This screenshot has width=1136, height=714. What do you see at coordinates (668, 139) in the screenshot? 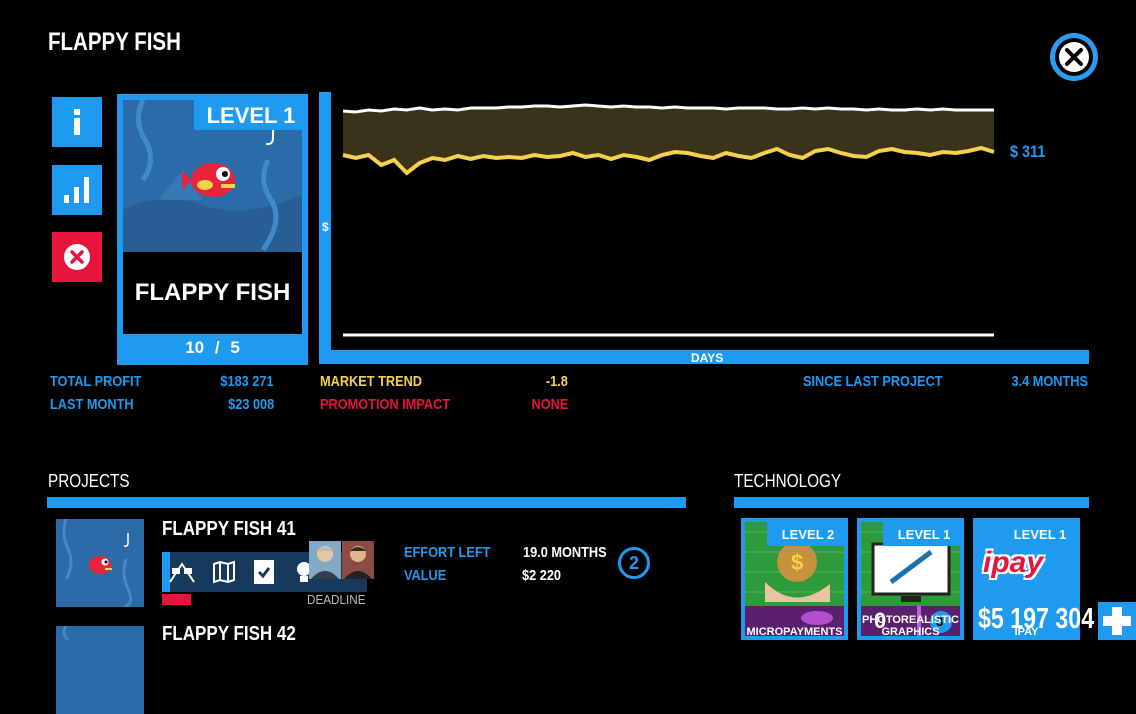
I see `chart-band` at bounding box center [668, 139].